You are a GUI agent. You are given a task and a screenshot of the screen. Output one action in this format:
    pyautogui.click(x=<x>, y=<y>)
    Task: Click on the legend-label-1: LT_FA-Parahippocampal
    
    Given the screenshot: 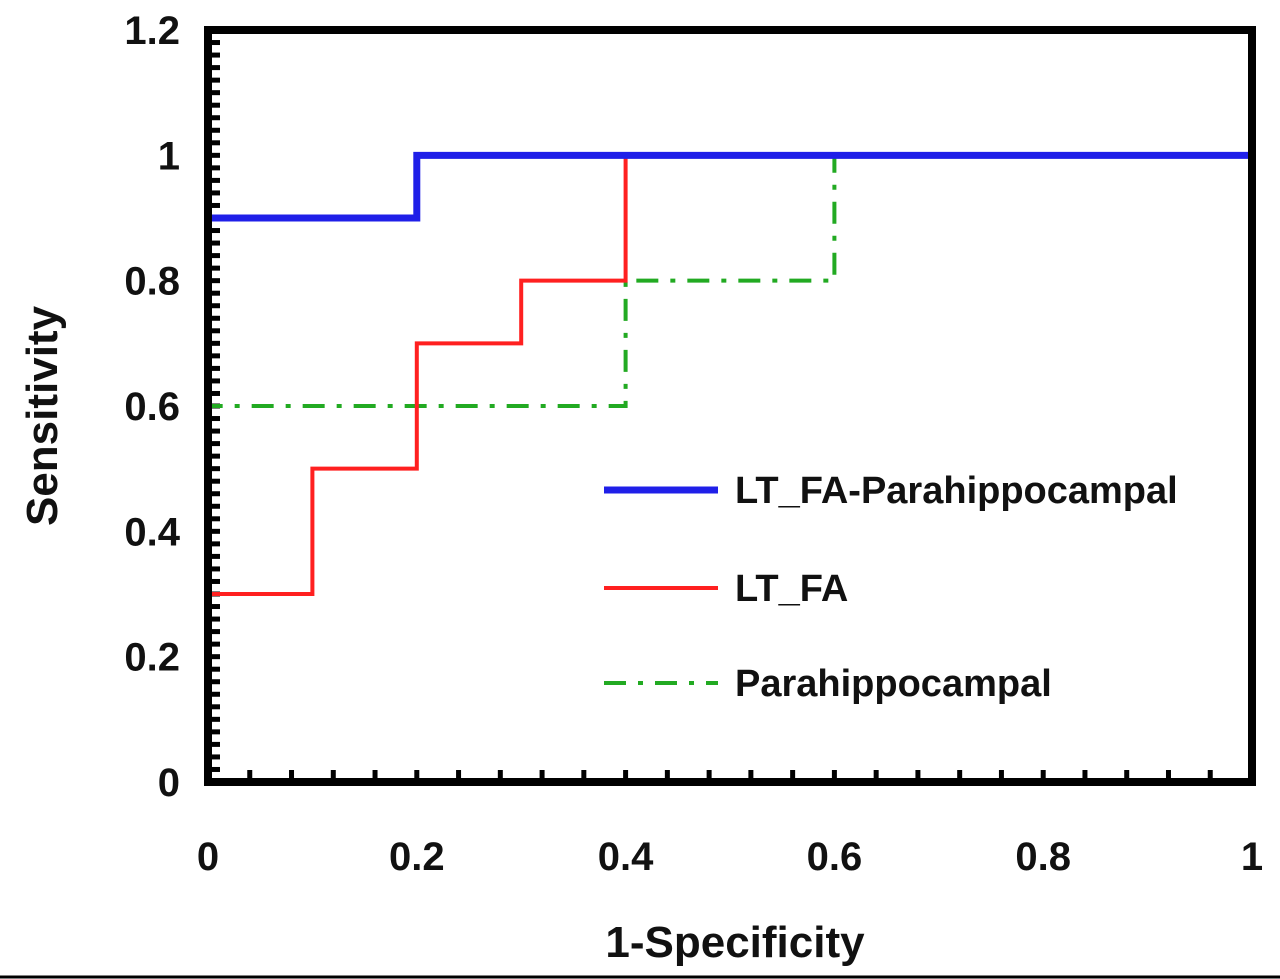 What is the action you would take?
    pyautogui.click(x=956, y=491)
    